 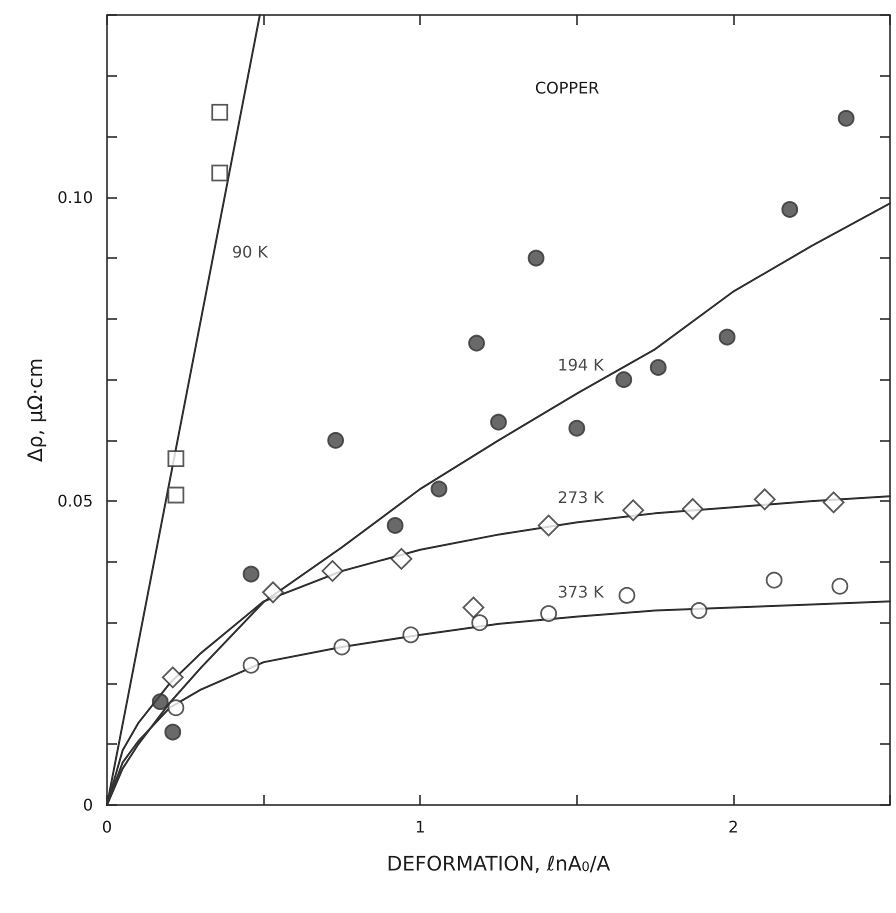 I want to click on annotation: COPPER, so click(x=567, y=88).